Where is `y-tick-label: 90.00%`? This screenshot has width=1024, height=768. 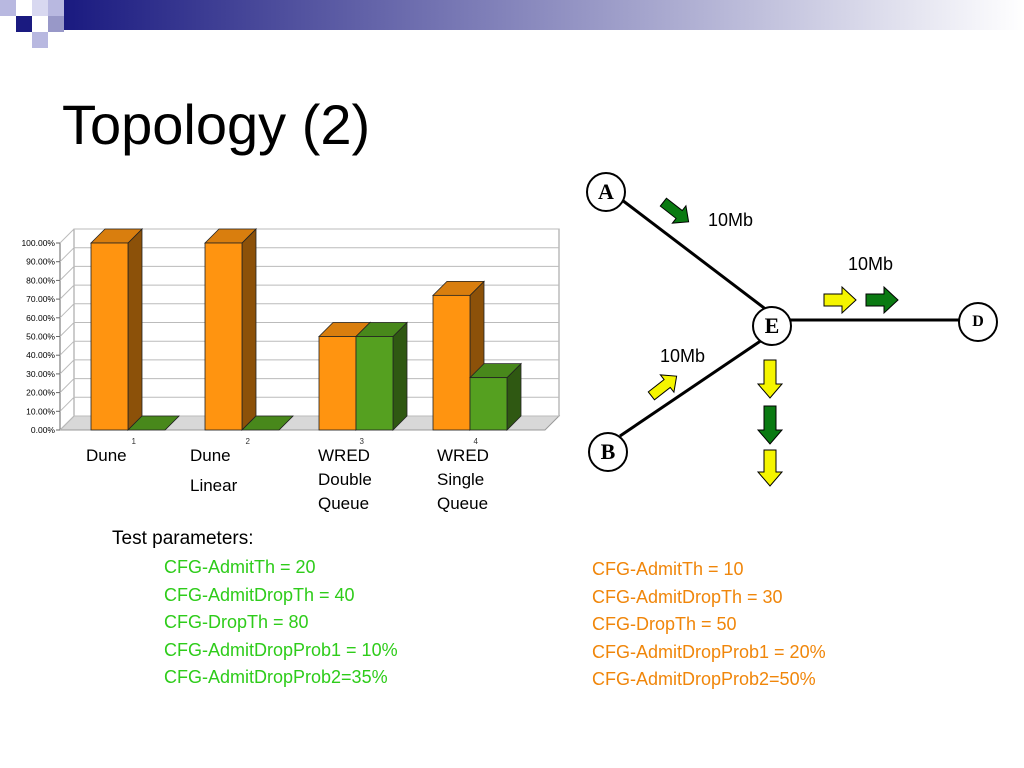 y-tick-label: 90.00% is located at coordinates (40, 262).